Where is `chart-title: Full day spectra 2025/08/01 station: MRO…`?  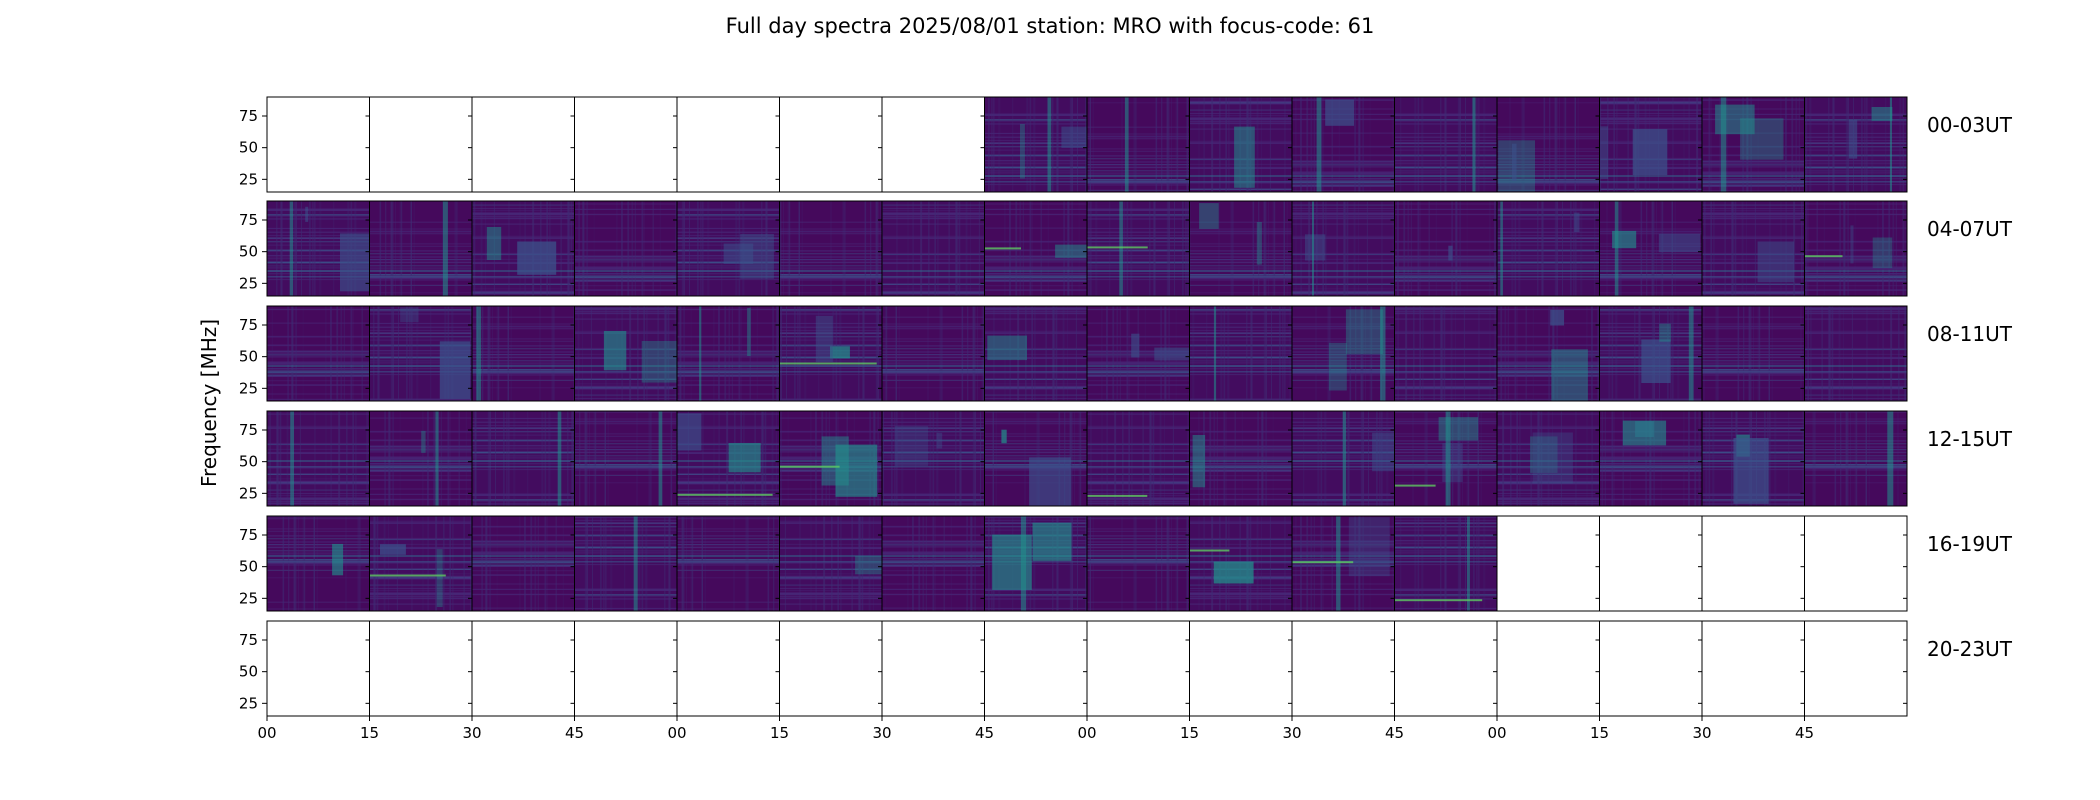
chart-title: Full day spectra 2025/08/01 station: MRO… is located at coordinates (1050, 26).